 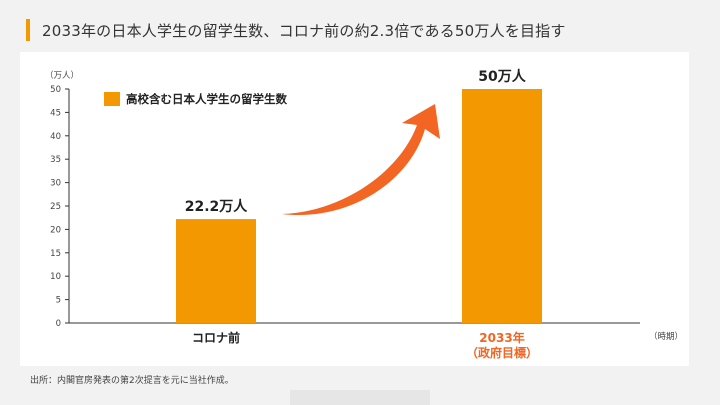 I want to click on y-tick-label: 20, so click(x=55, y=230).